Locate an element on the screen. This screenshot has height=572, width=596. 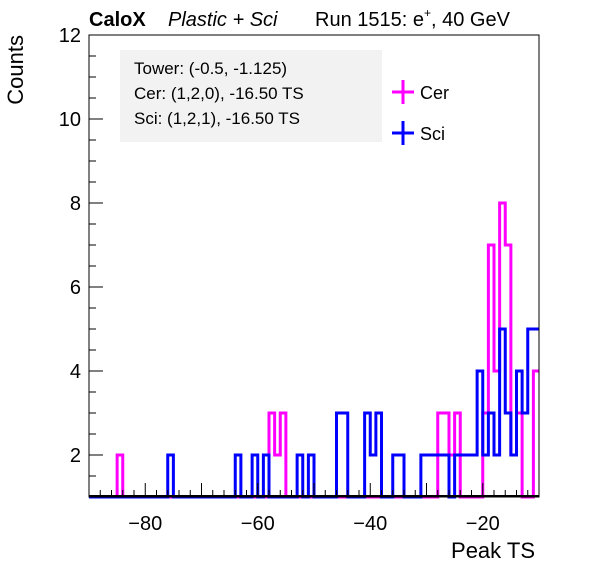
y-tick-label: 6 is located at coordinates (75, 288).